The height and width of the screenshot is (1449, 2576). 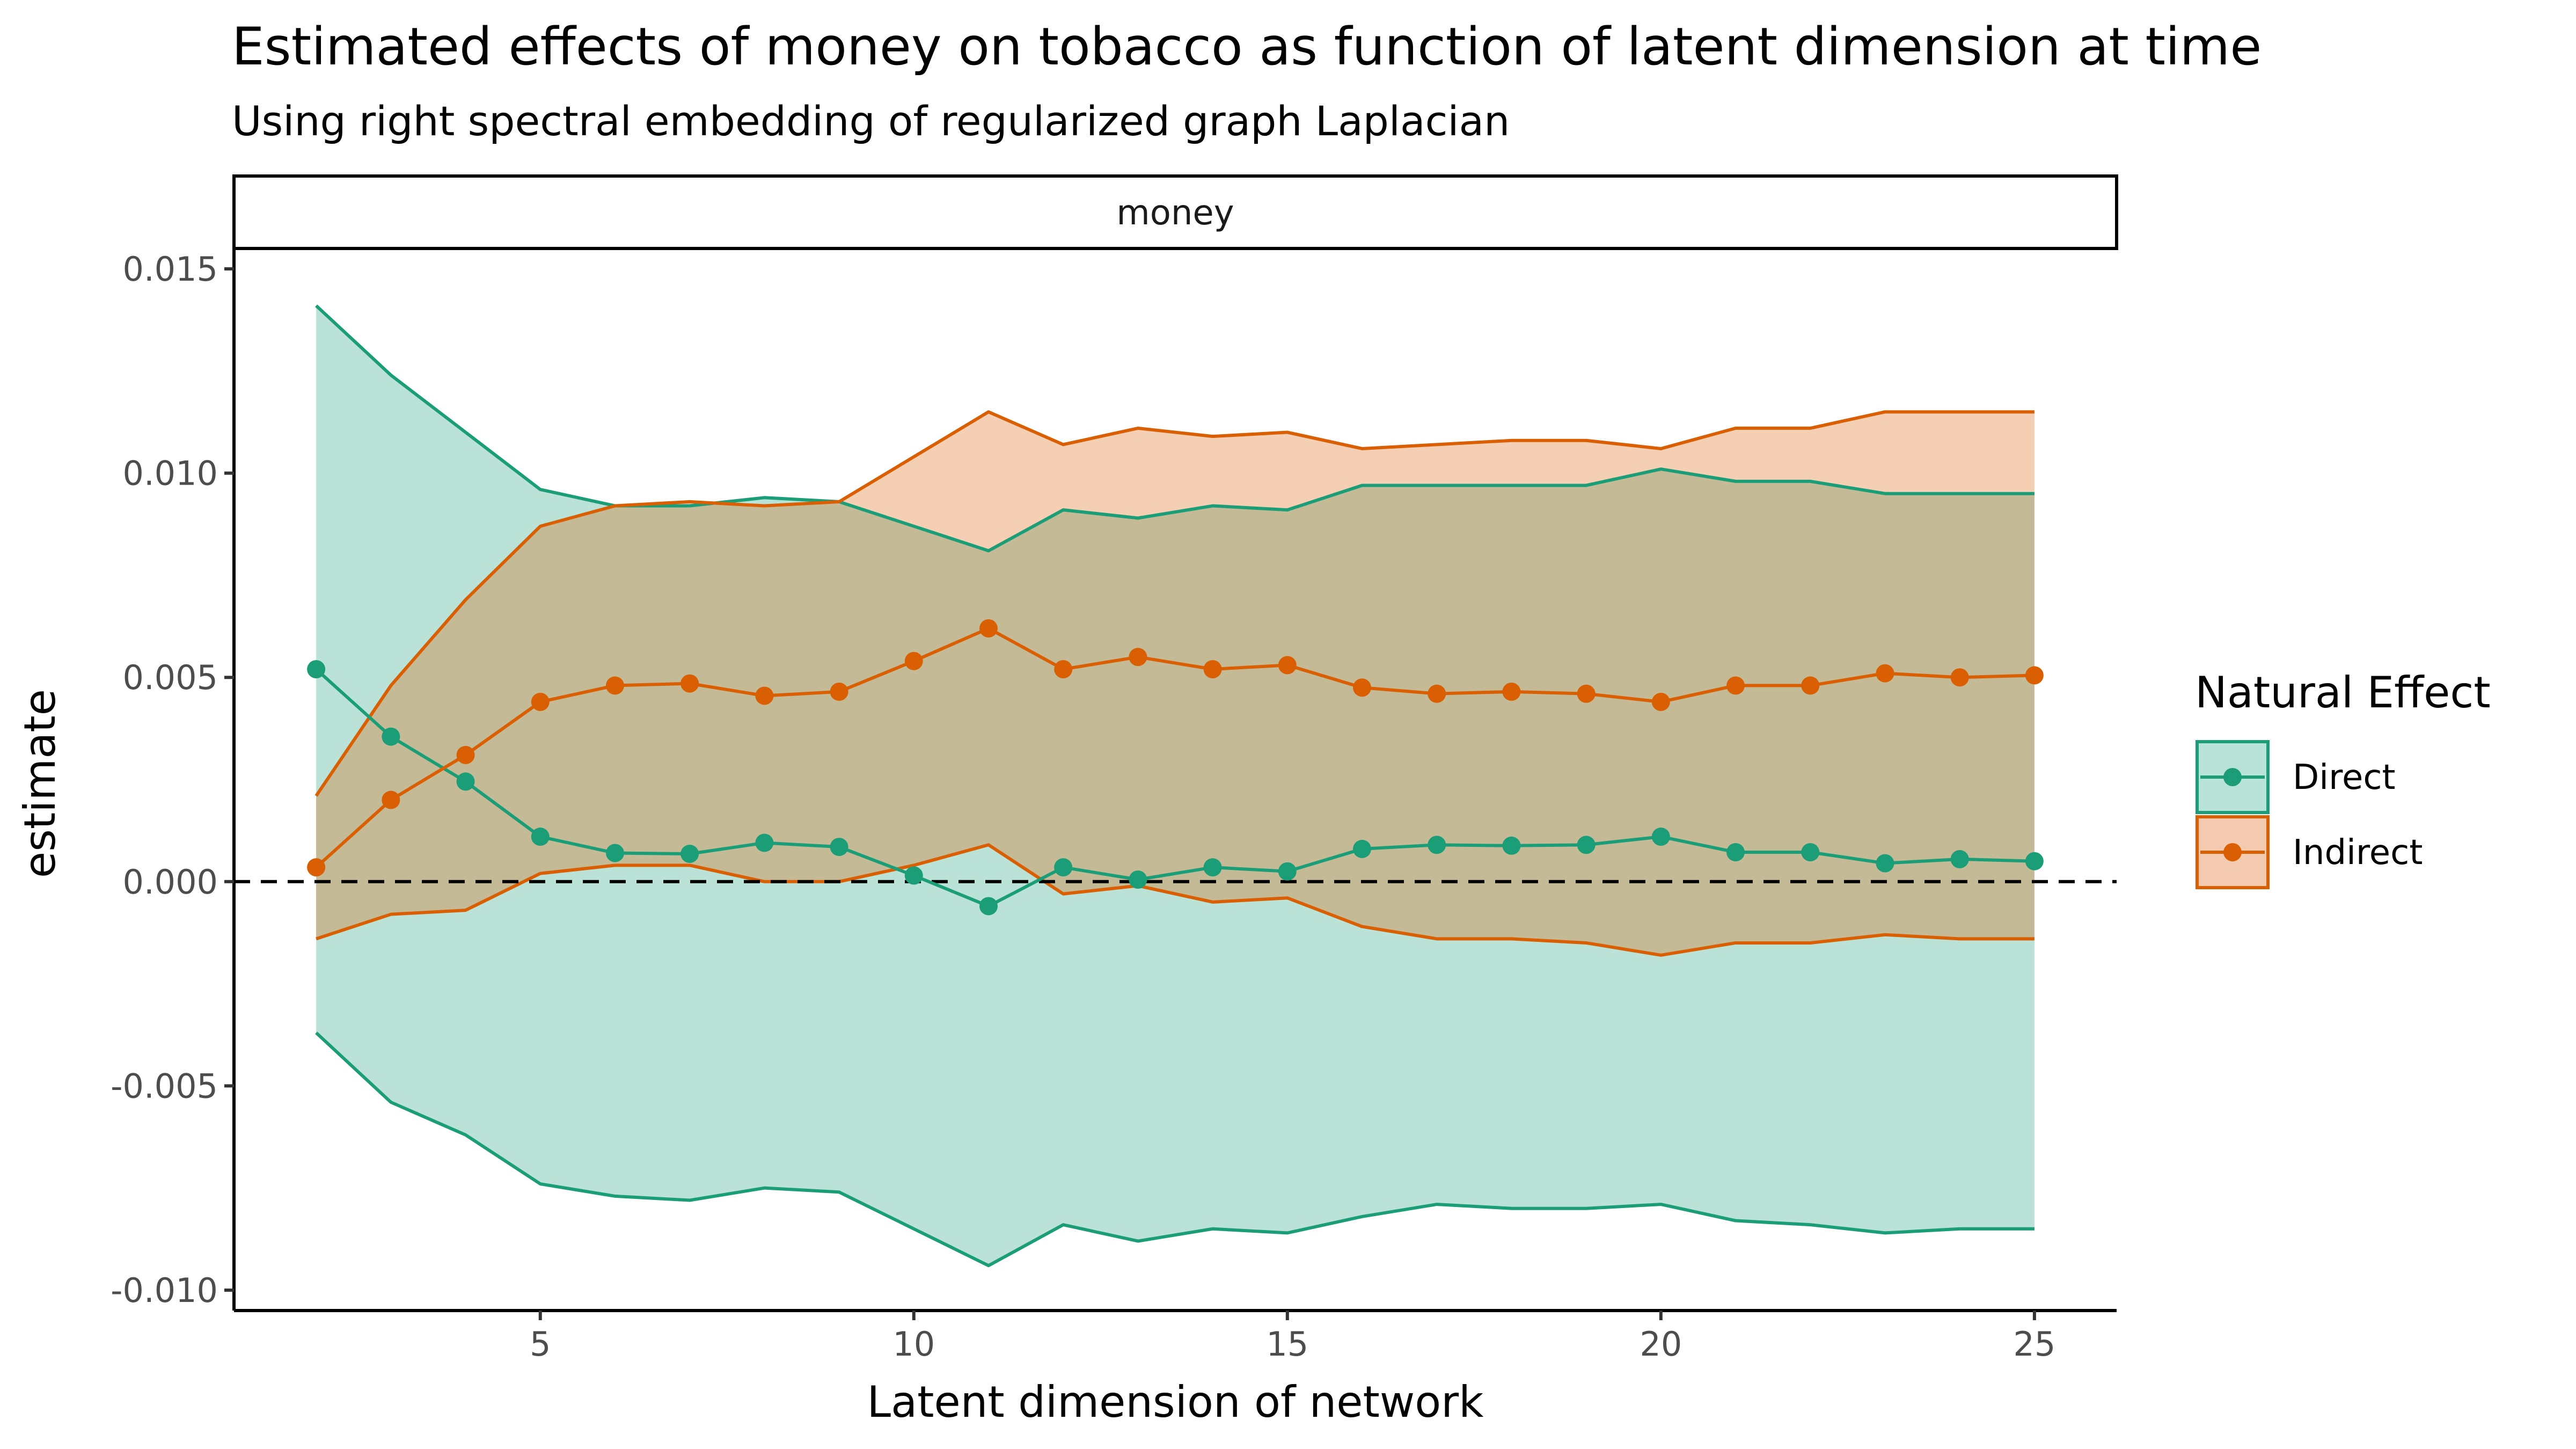 I want to click on y-tick-label: 0.000, so click(x=170, y=882).